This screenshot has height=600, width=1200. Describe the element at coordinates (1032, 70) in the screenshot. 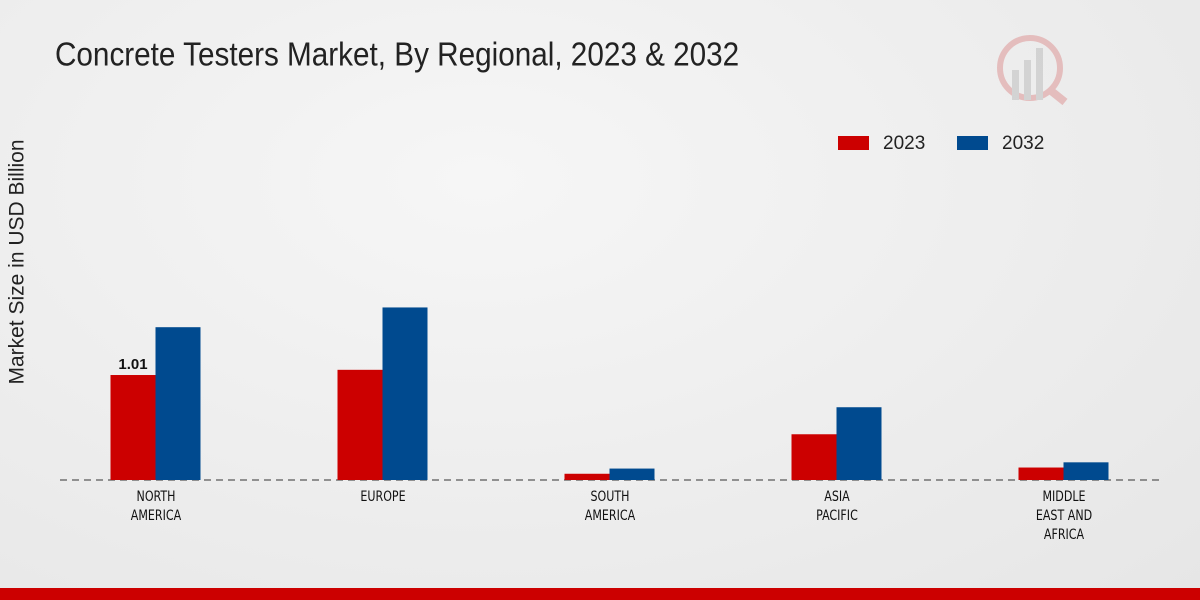

I see `logo` at that location.